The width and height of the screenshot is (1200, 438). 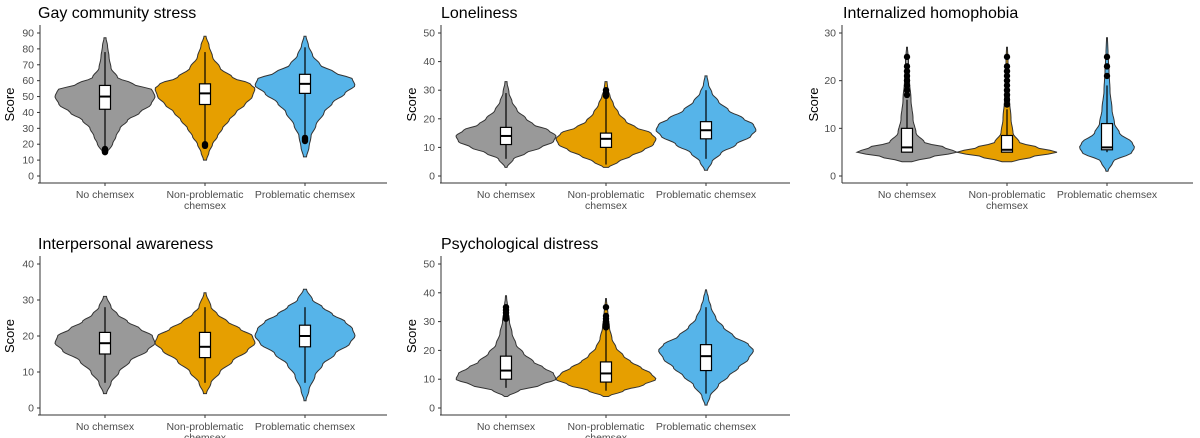 I want to click on y-tick-label: 80, so click(x=28, y=49).